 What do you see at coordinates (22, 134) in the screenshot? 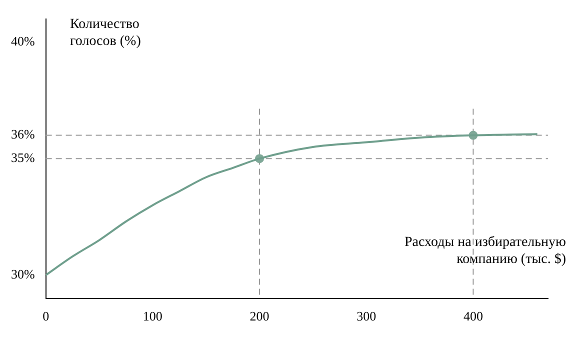
I see `y-tick-label: 36%` at bounding box center [22, 134].